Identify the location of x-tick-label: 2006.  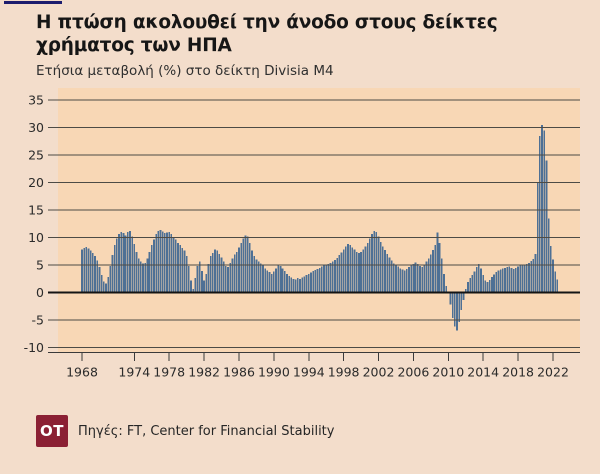
(413, 372).